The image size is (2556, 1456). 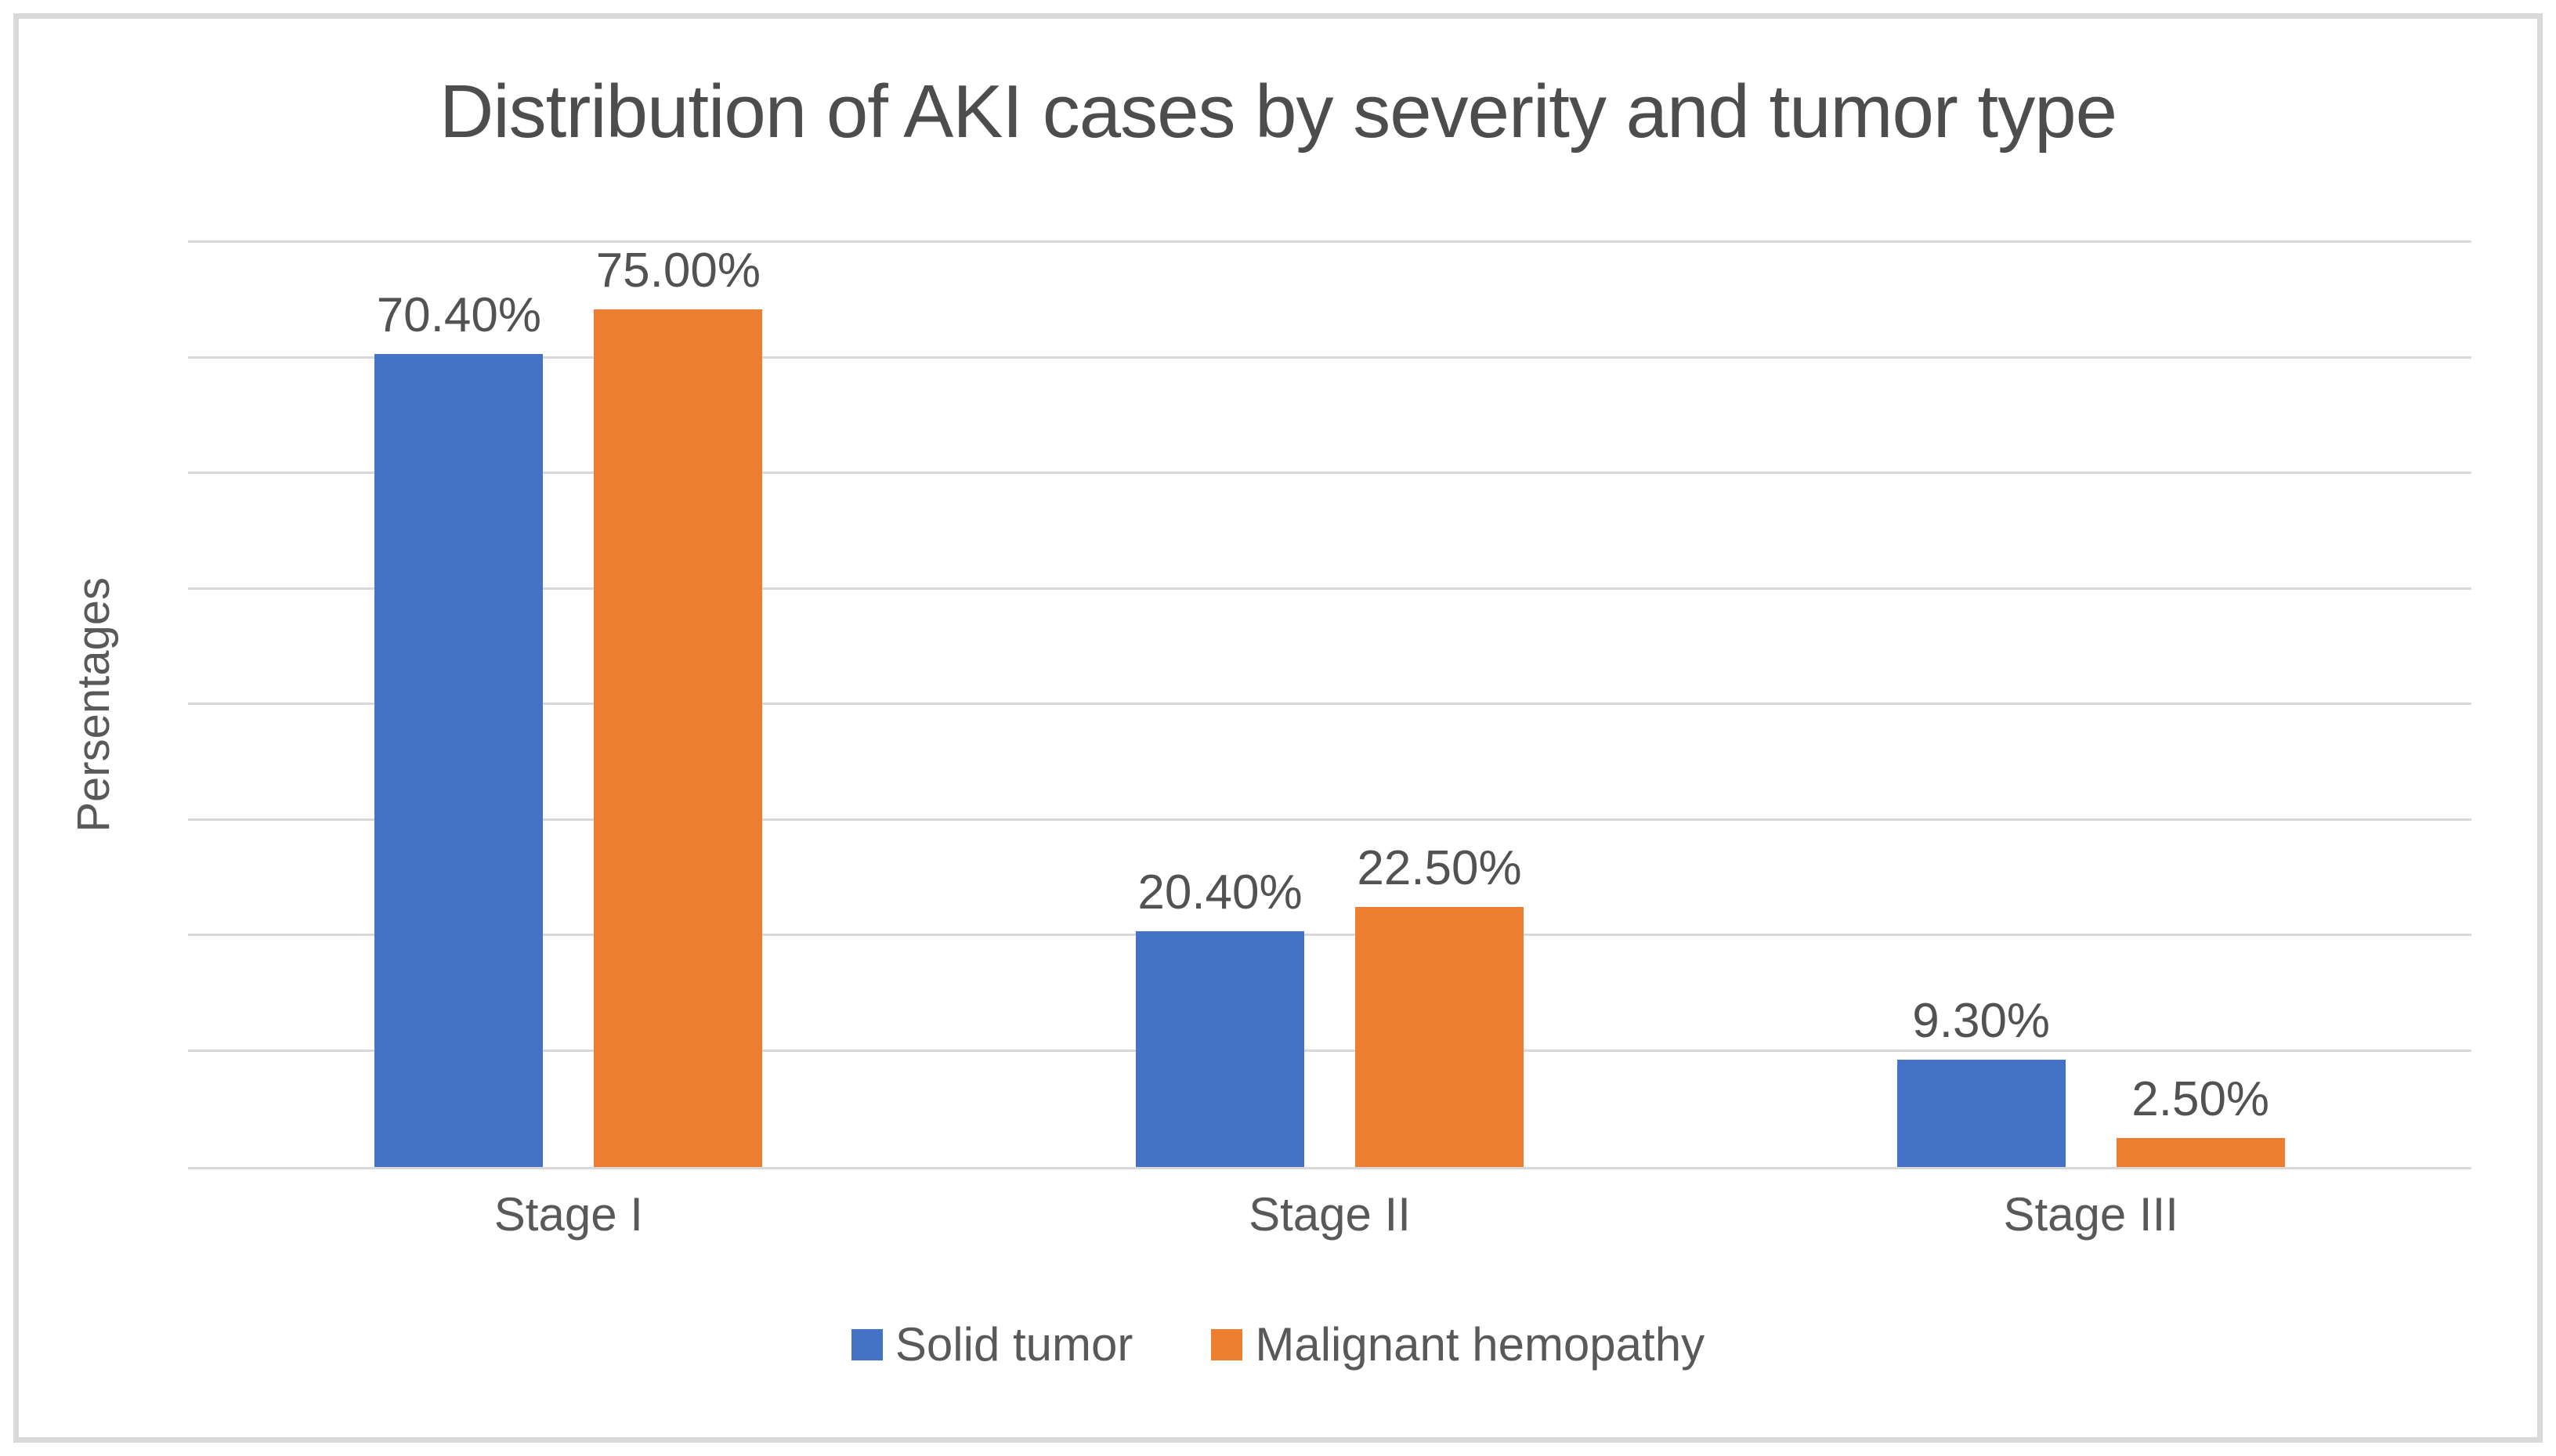 I want to click on bar-slot: 20.40%, so click(x=1220, y=705).